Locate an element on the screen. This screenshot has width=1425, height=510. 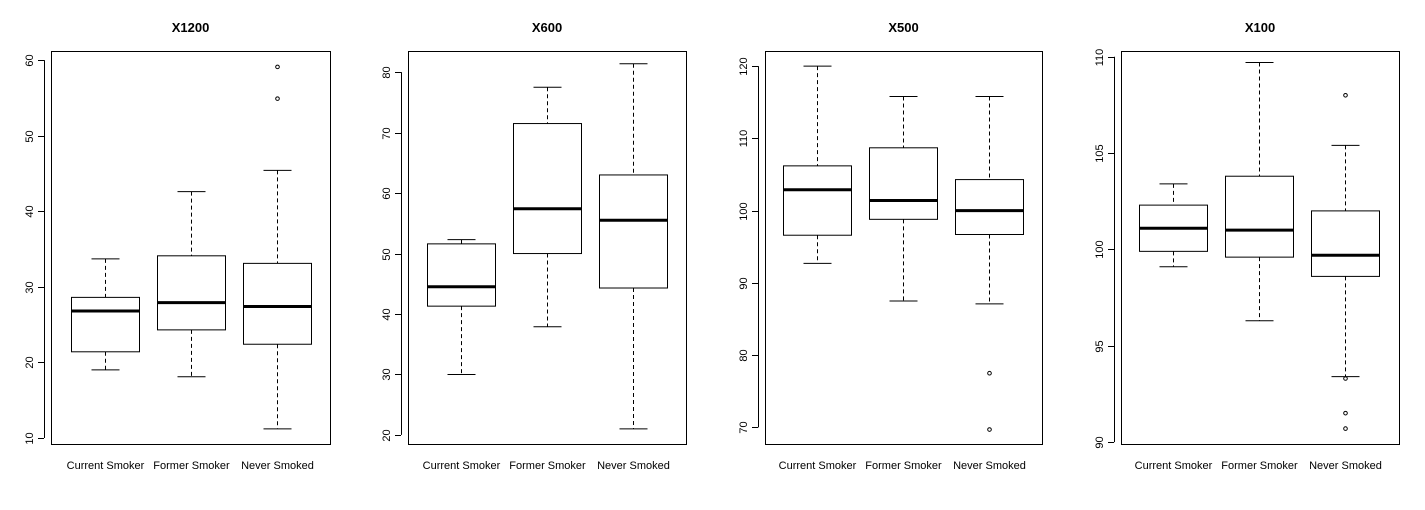
plot-title: X100 is located at coordinates (1260, 27).